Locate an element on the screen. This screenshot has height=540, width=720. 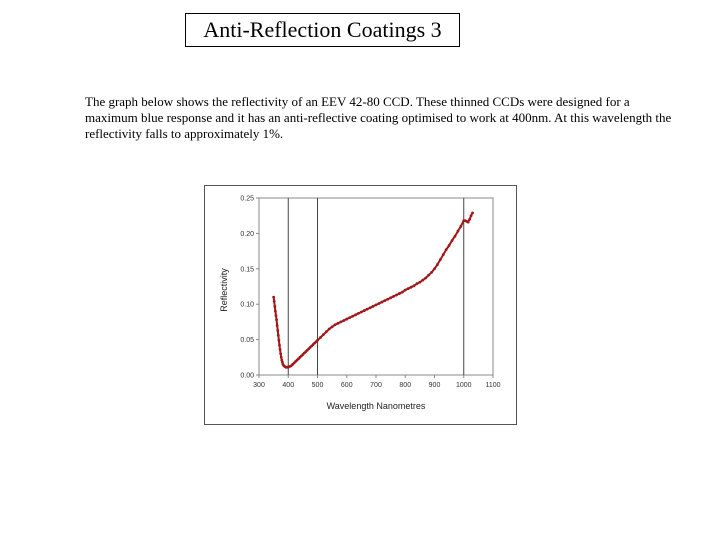
slide-title: Anti-Reflection Coatings 3 is located at coordinates (322, 30).